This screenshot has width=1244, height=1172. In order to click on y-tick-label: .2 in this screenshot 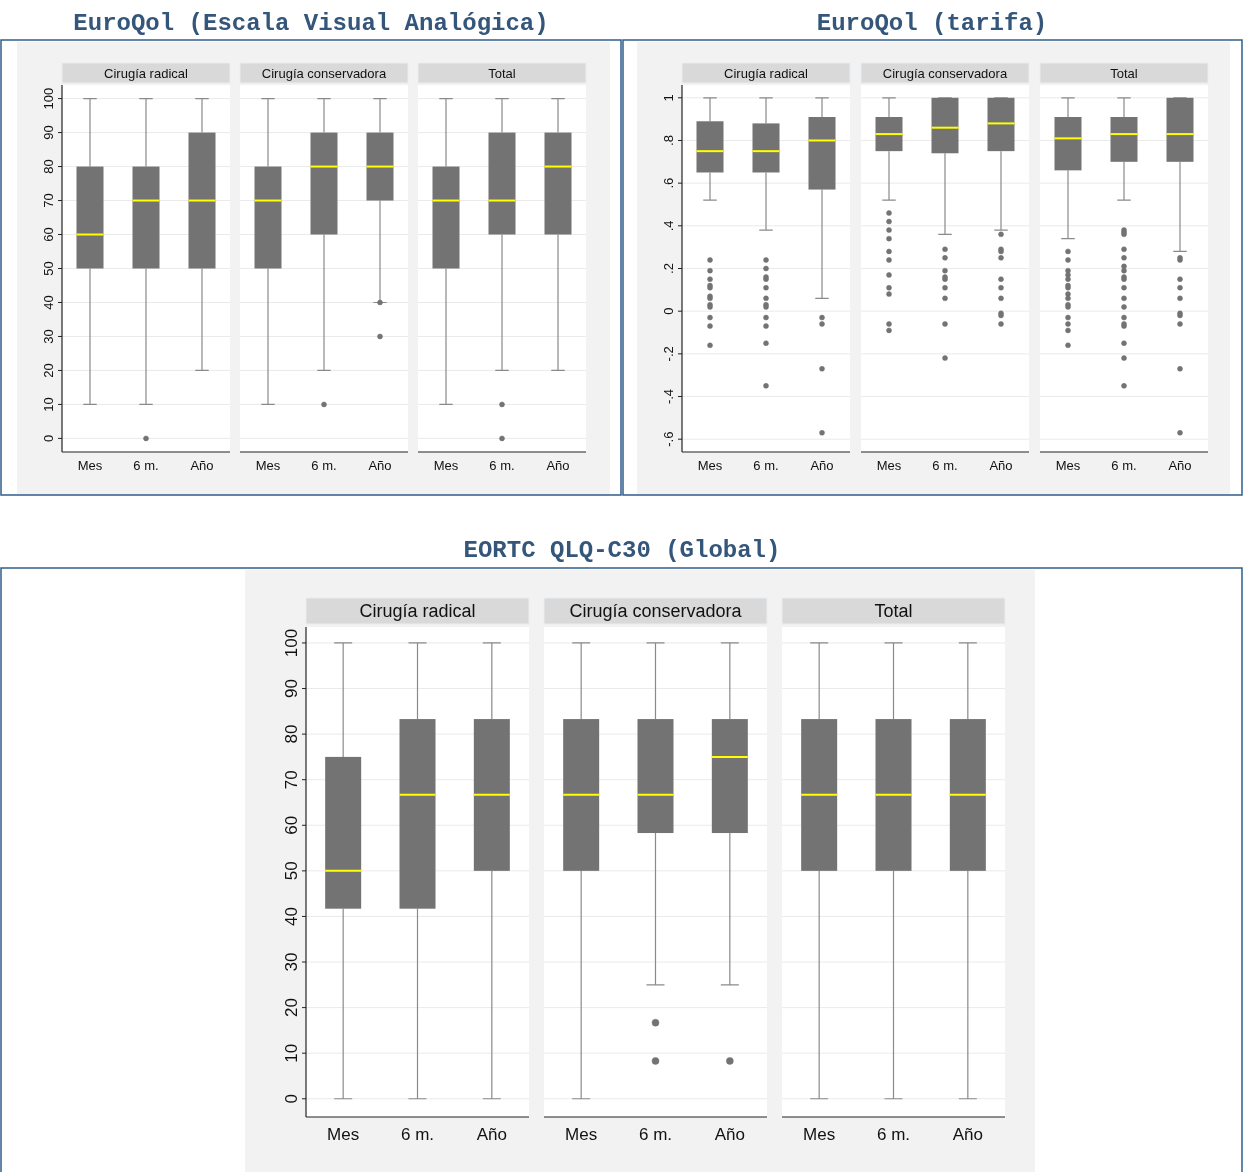, I will do `click(668, 268)`.